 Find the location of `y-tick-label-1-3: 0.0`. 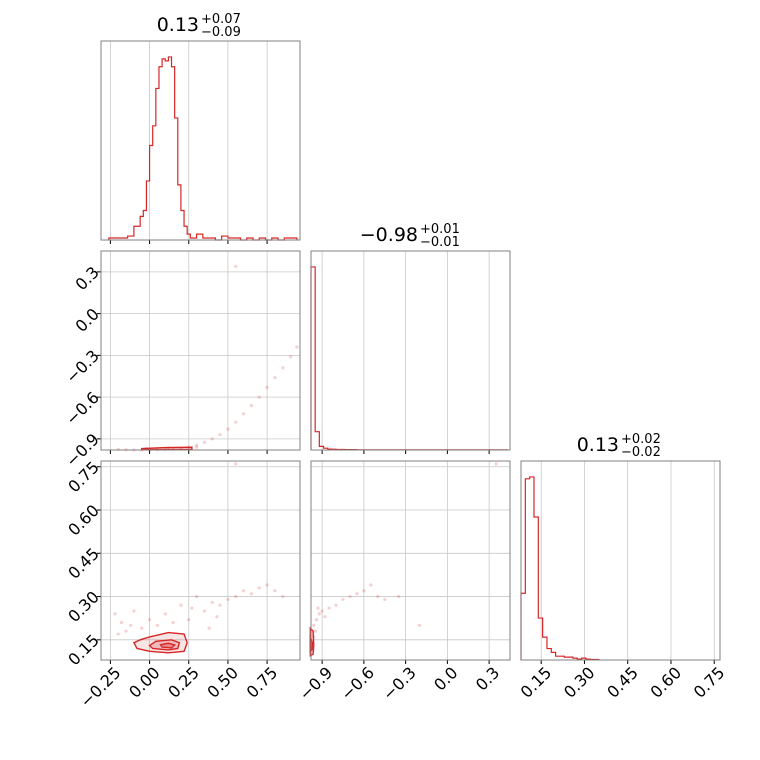

y-tick-label-1-3: 0.0 is located at coordinates (86, 319).